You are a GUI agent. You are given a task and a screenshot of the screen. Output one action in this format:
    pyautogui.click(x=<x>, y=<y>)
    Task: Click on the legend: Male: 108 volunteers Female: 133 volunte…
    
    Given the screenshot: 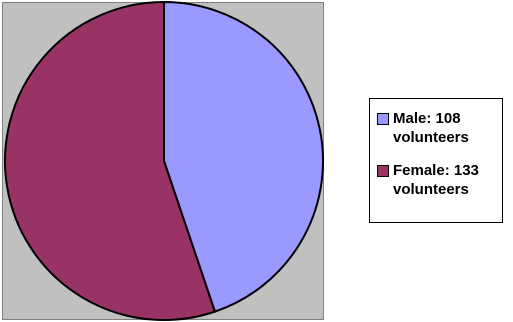 What is the action you would take?
    pyautogui.click(x=436, y=160)
    